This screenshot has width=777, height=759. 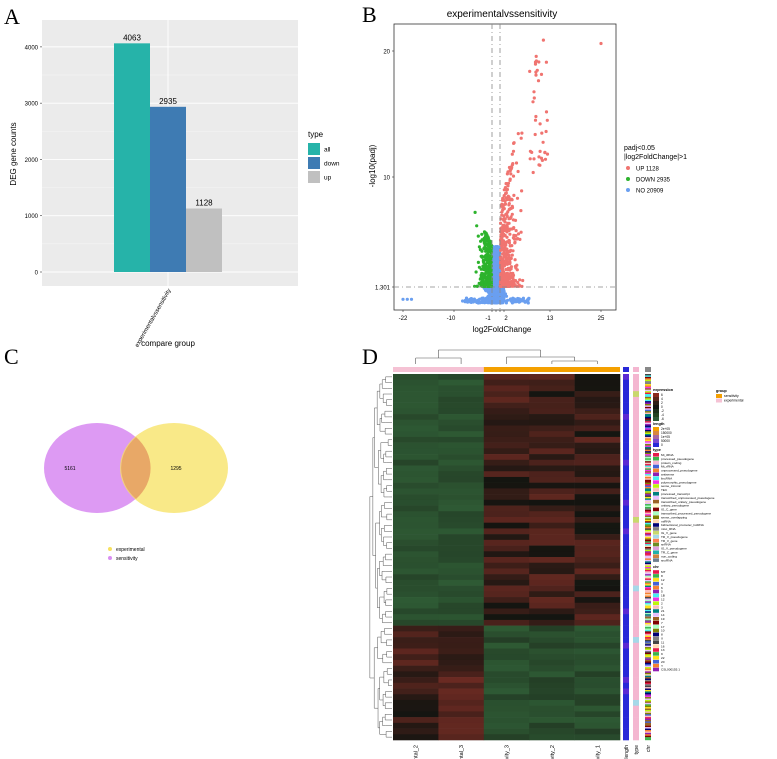 I want to click on bar-all, so click(x=132, y=158).